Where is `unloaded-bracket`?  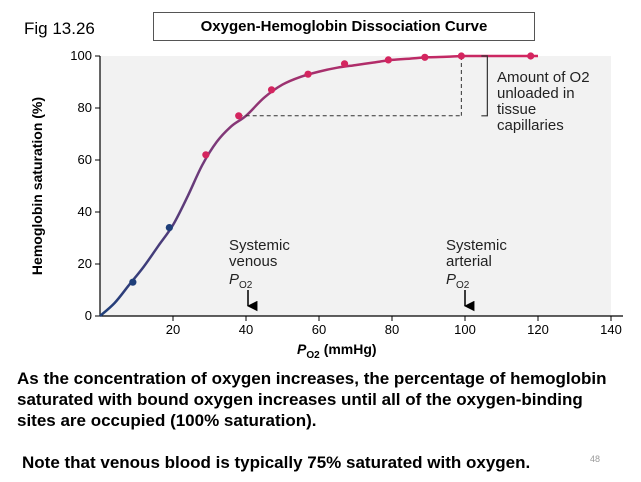
unloaded-bracket is located at coordinates (484, 86).